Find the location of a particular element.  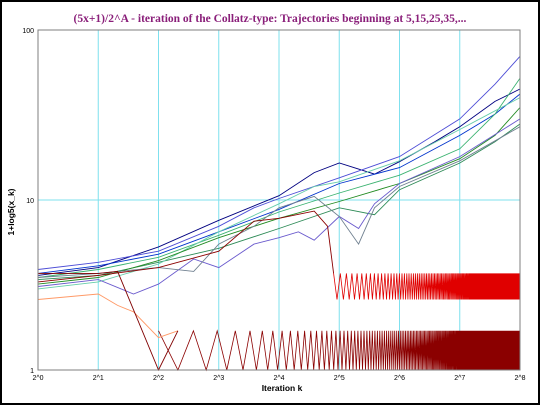

x-tick-label: 2^5 is located at coordinates (339, 378).